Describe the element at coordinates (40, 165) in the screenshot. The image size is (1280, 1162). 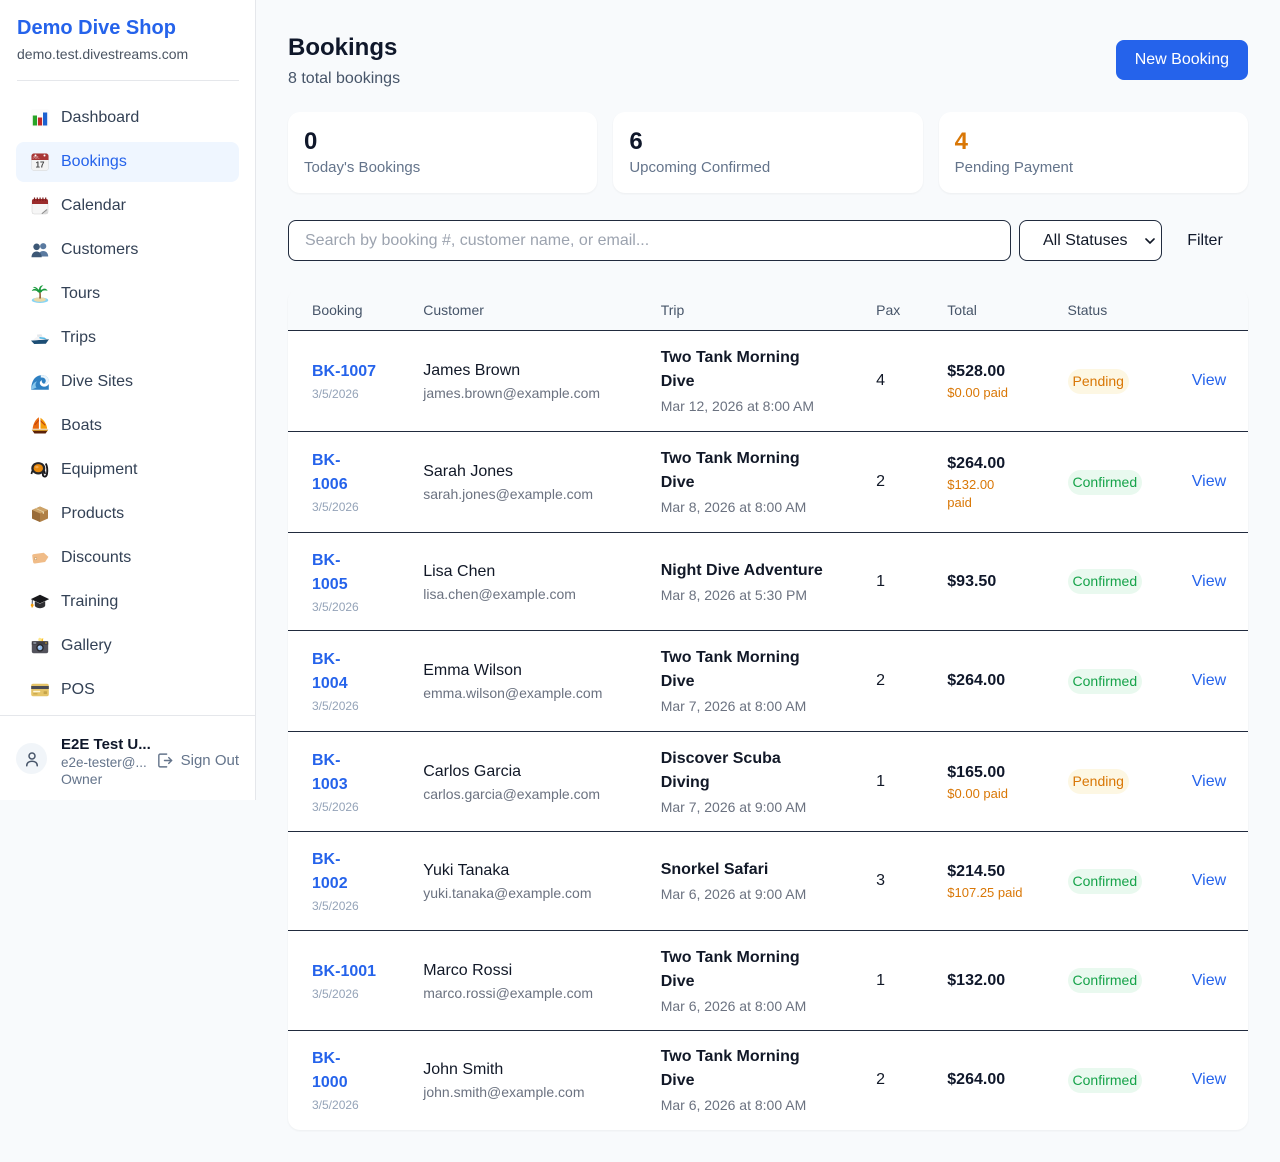
I see `svg-text: 17` at that location.